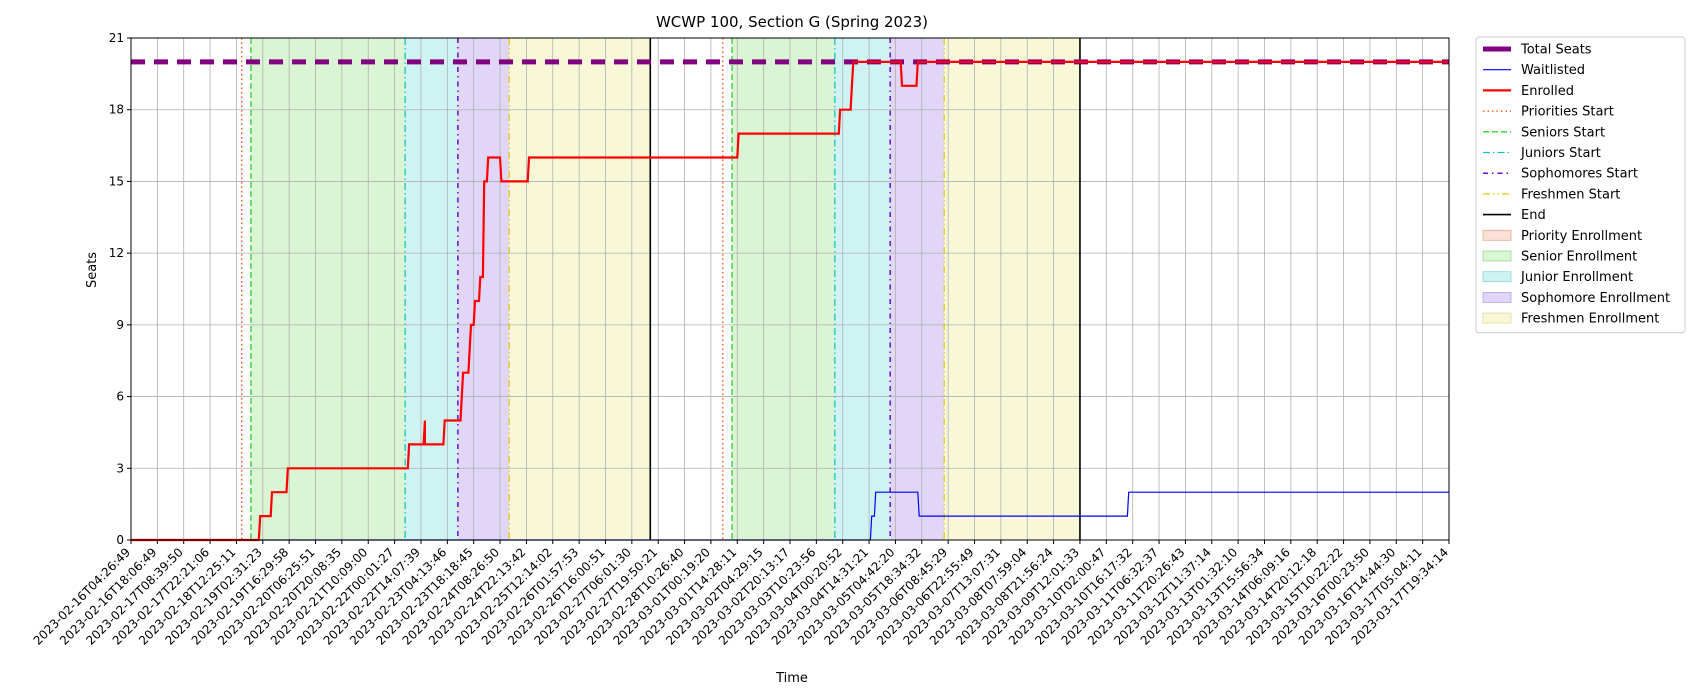 The width and height of the screenshot is (1700, 700). Describe the element at coordinates (1560, 153) in the screenshot. I see `legend-label: Juniors Start` at that location.